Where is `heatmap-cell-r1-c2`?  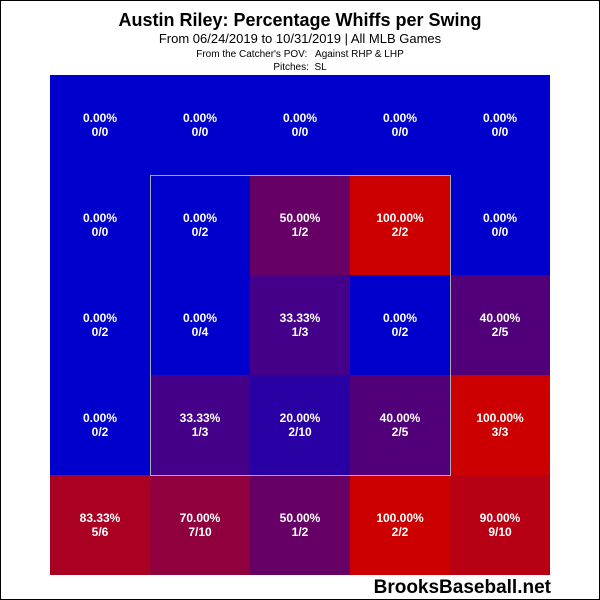 heatmap-cell-r1-c2 is located at coordinates (300, 225).